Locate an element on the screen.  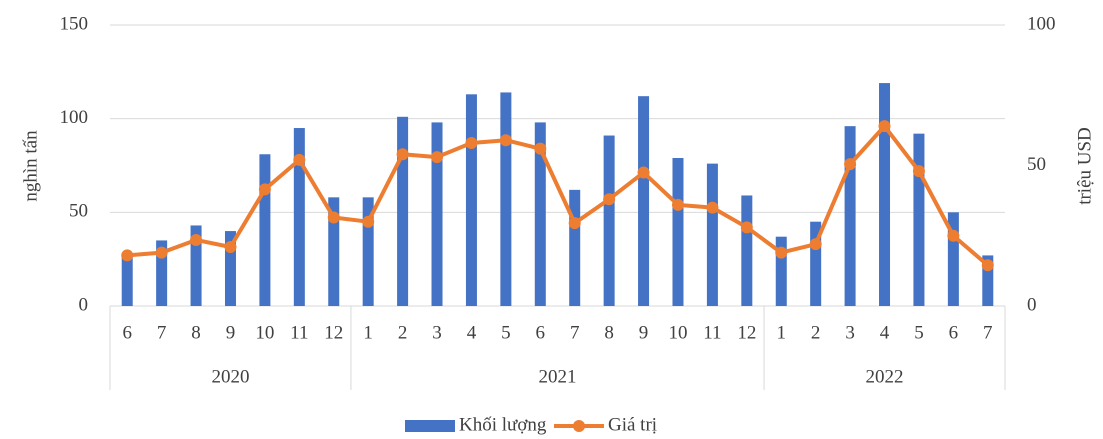
y2-tick-label: 0 is located at coordinates (1032, 304).